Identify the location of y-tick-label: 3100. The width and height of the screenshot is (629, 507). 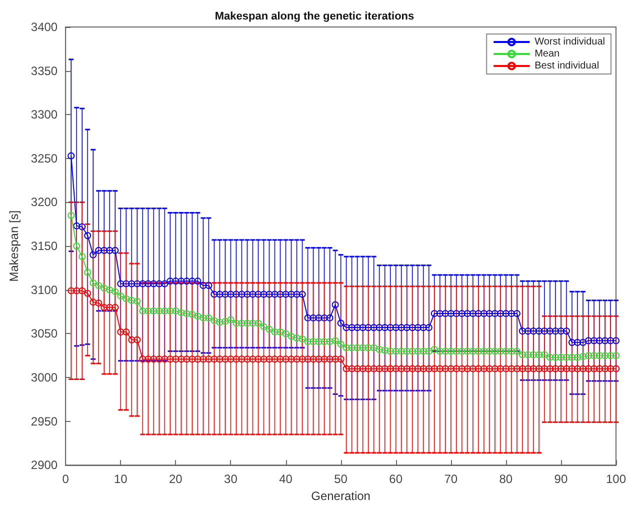
(44, 289).